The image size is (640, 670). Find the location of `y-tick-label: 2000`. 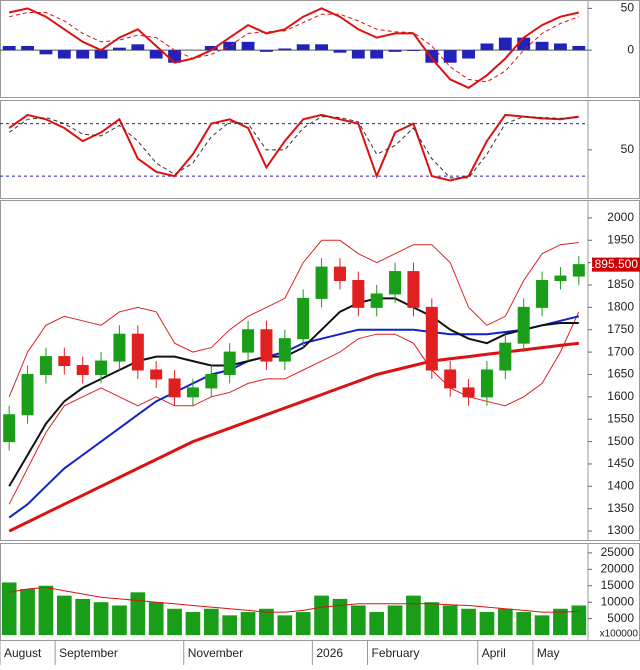

y-tick-label: 2000 is located at coordinates (620, 217).